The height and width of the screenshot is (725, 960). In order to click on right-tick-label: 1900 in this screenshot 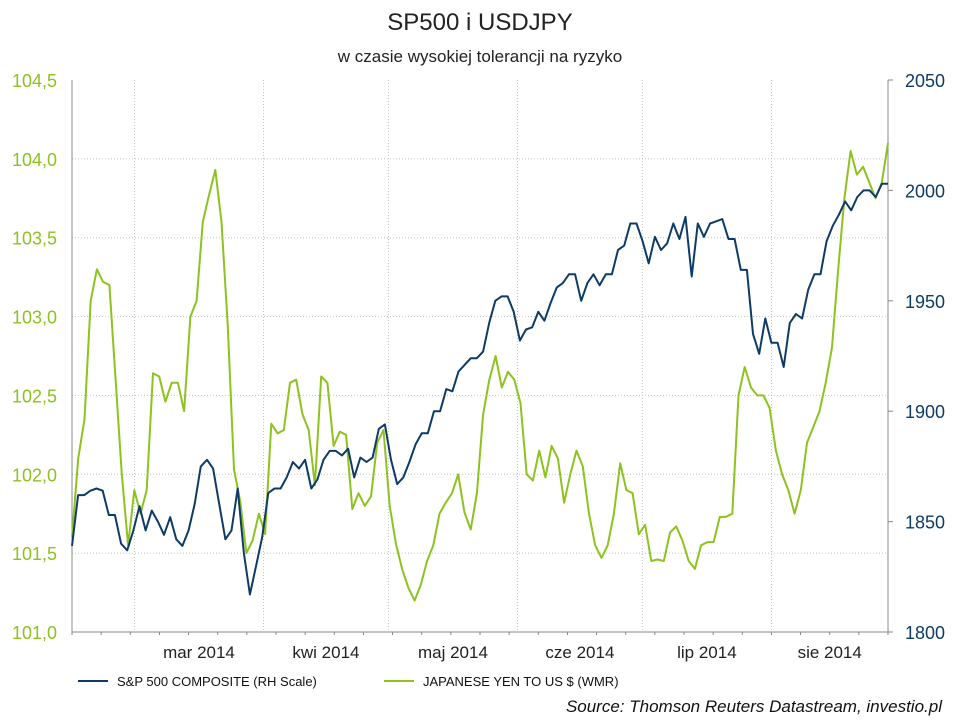, I will do `click(925, 412)`.